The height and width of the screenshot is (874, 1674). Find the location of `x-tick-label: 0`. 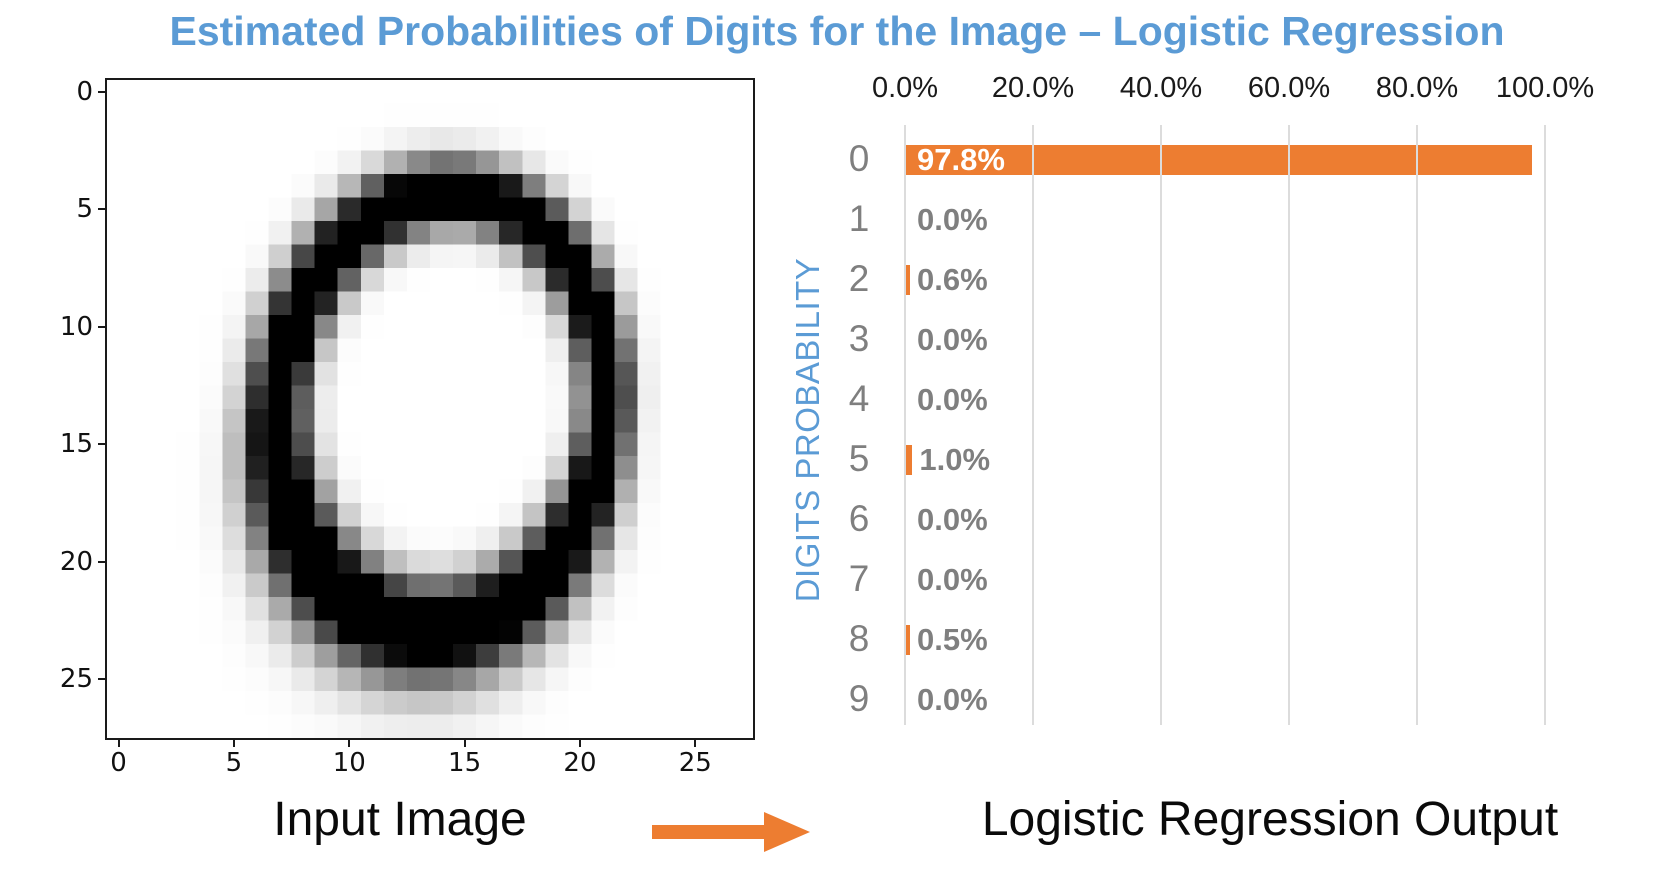

x-tick-label: 0 is located at coordinates (118, 763).